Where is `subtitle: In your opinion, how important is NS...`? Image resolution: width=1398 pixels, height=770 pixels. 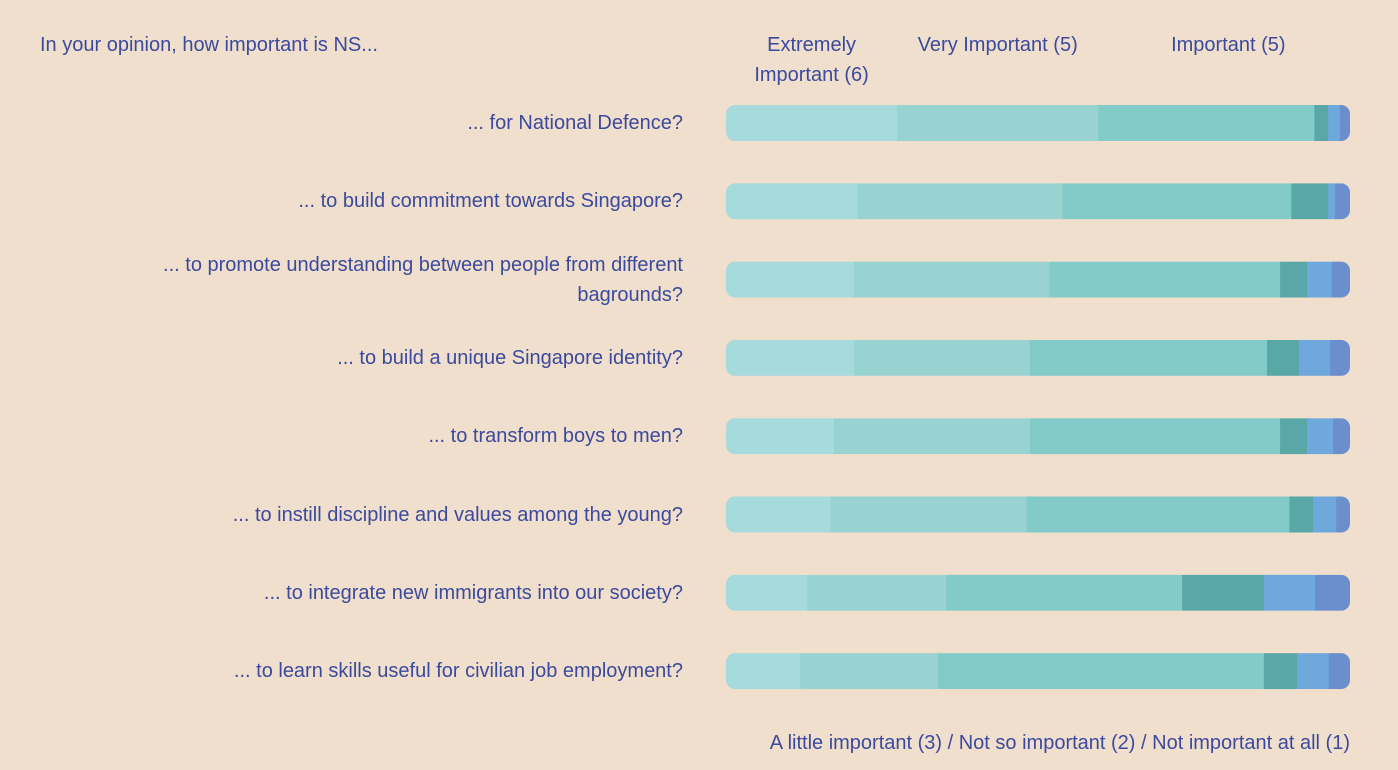 subtitle: In your opinion, how important is NS... is located at coordinates (209, 45).